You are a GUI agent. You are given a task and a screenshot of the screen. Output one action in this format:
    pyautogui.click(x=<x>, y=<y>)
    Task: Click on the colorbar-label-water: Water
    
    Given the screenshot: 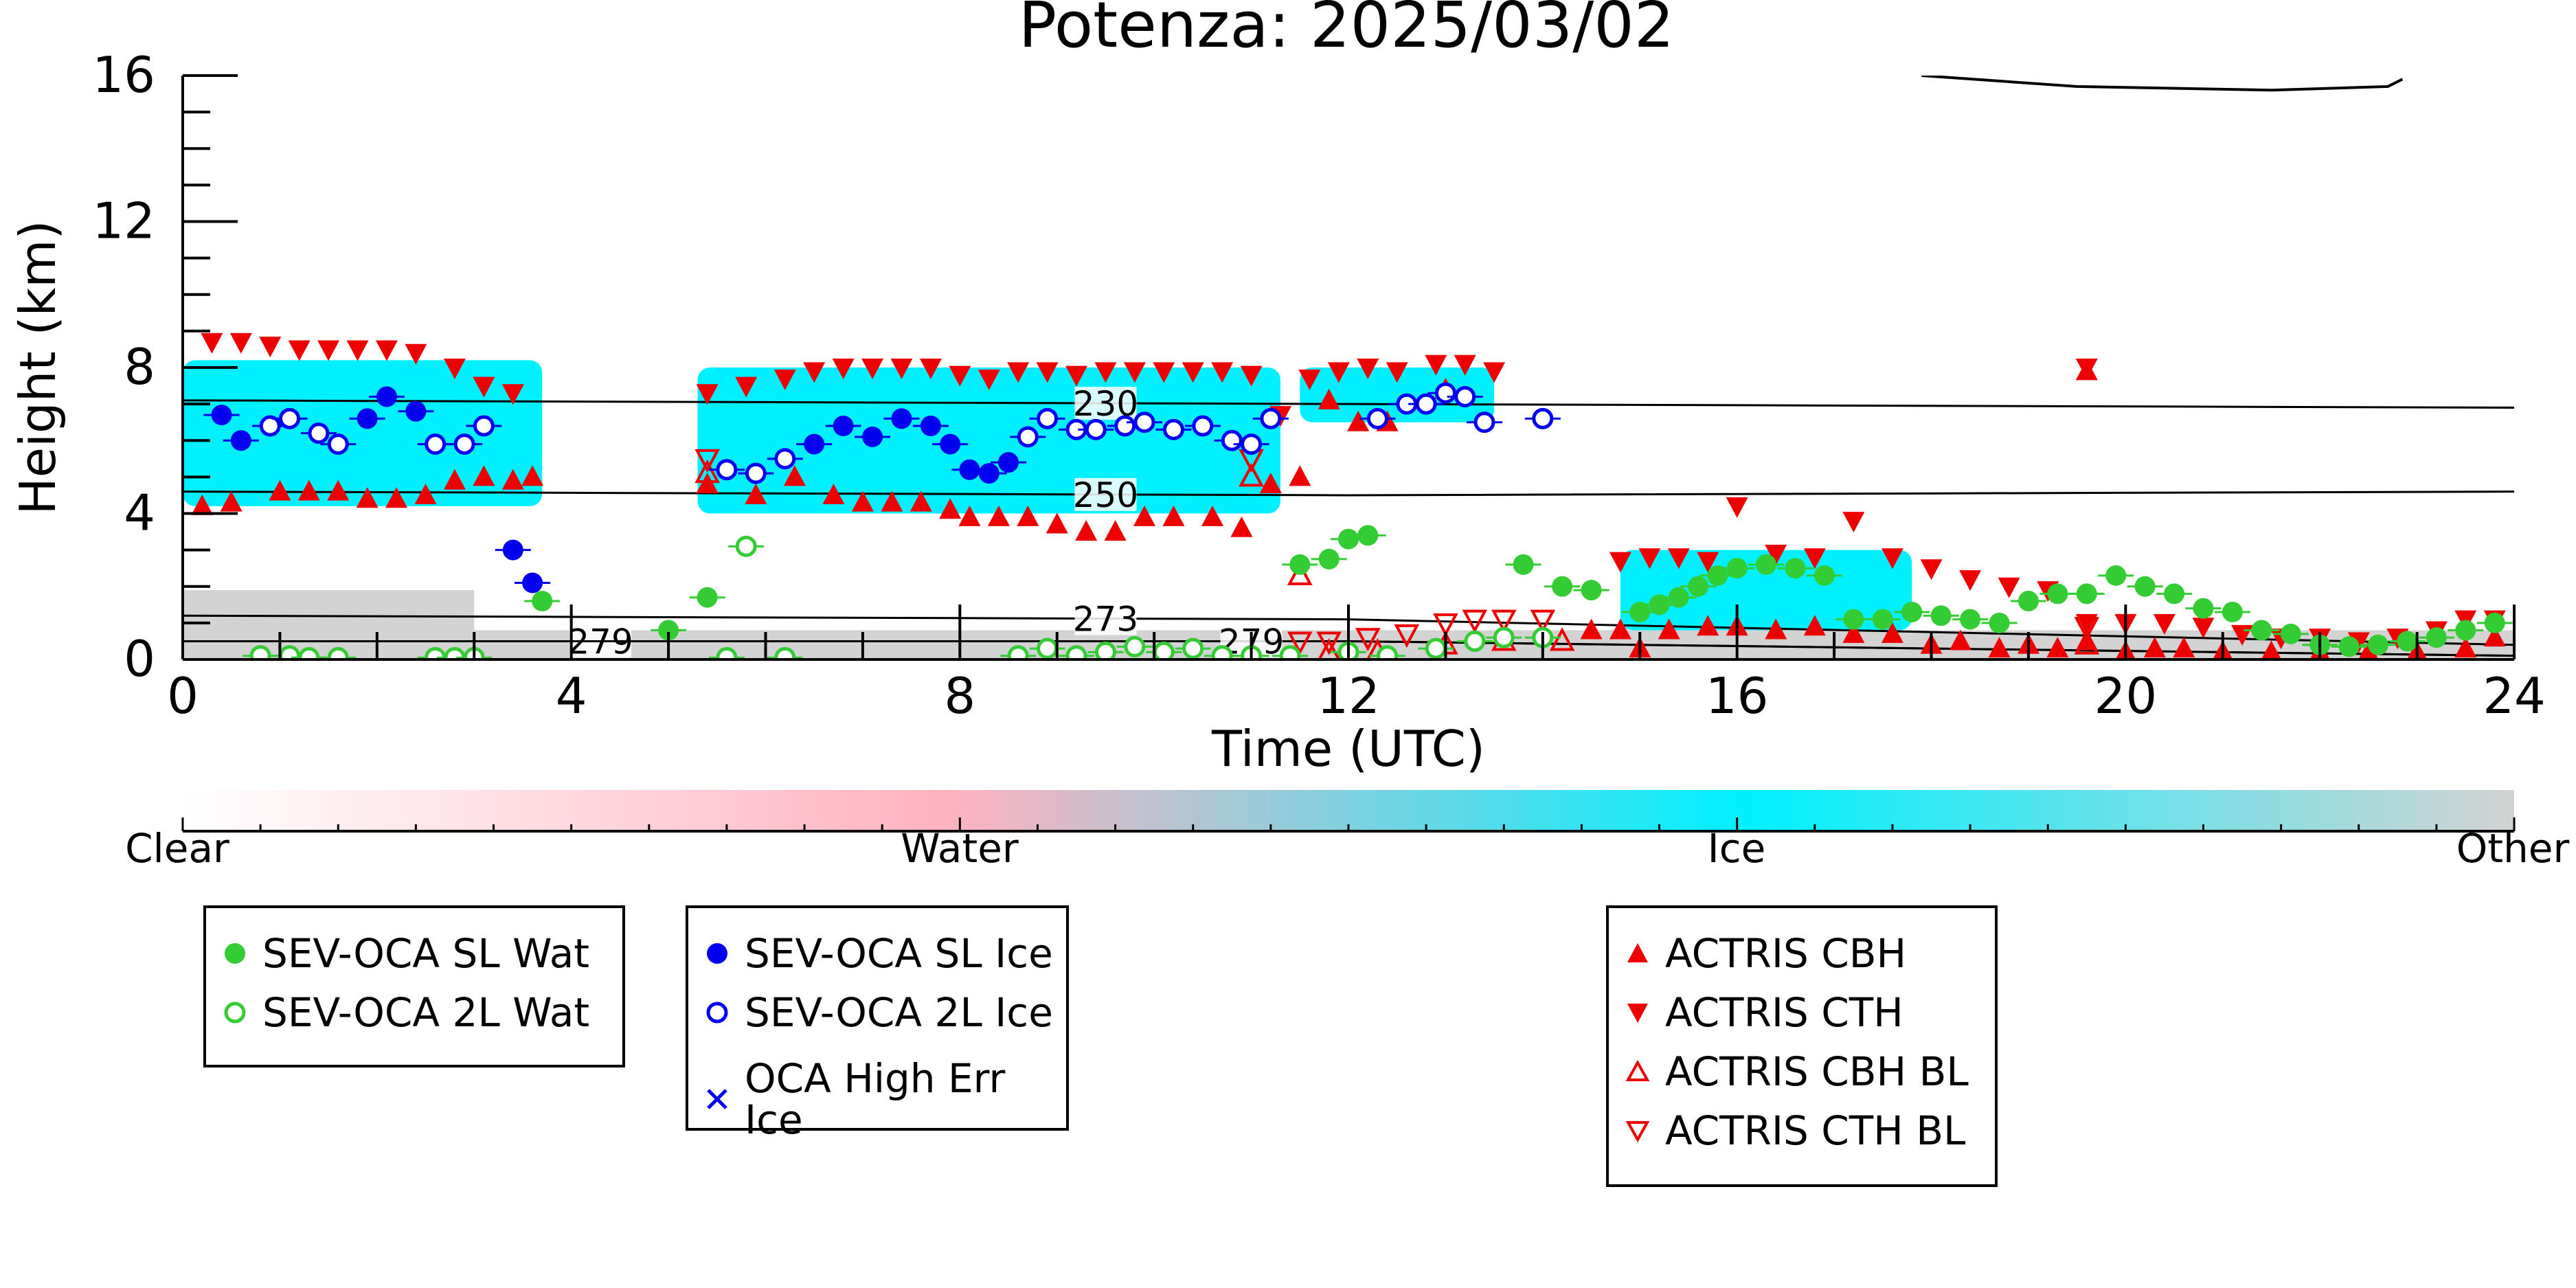 What is the action you would take?
    pyautogui.click(x=960, y=845)
    